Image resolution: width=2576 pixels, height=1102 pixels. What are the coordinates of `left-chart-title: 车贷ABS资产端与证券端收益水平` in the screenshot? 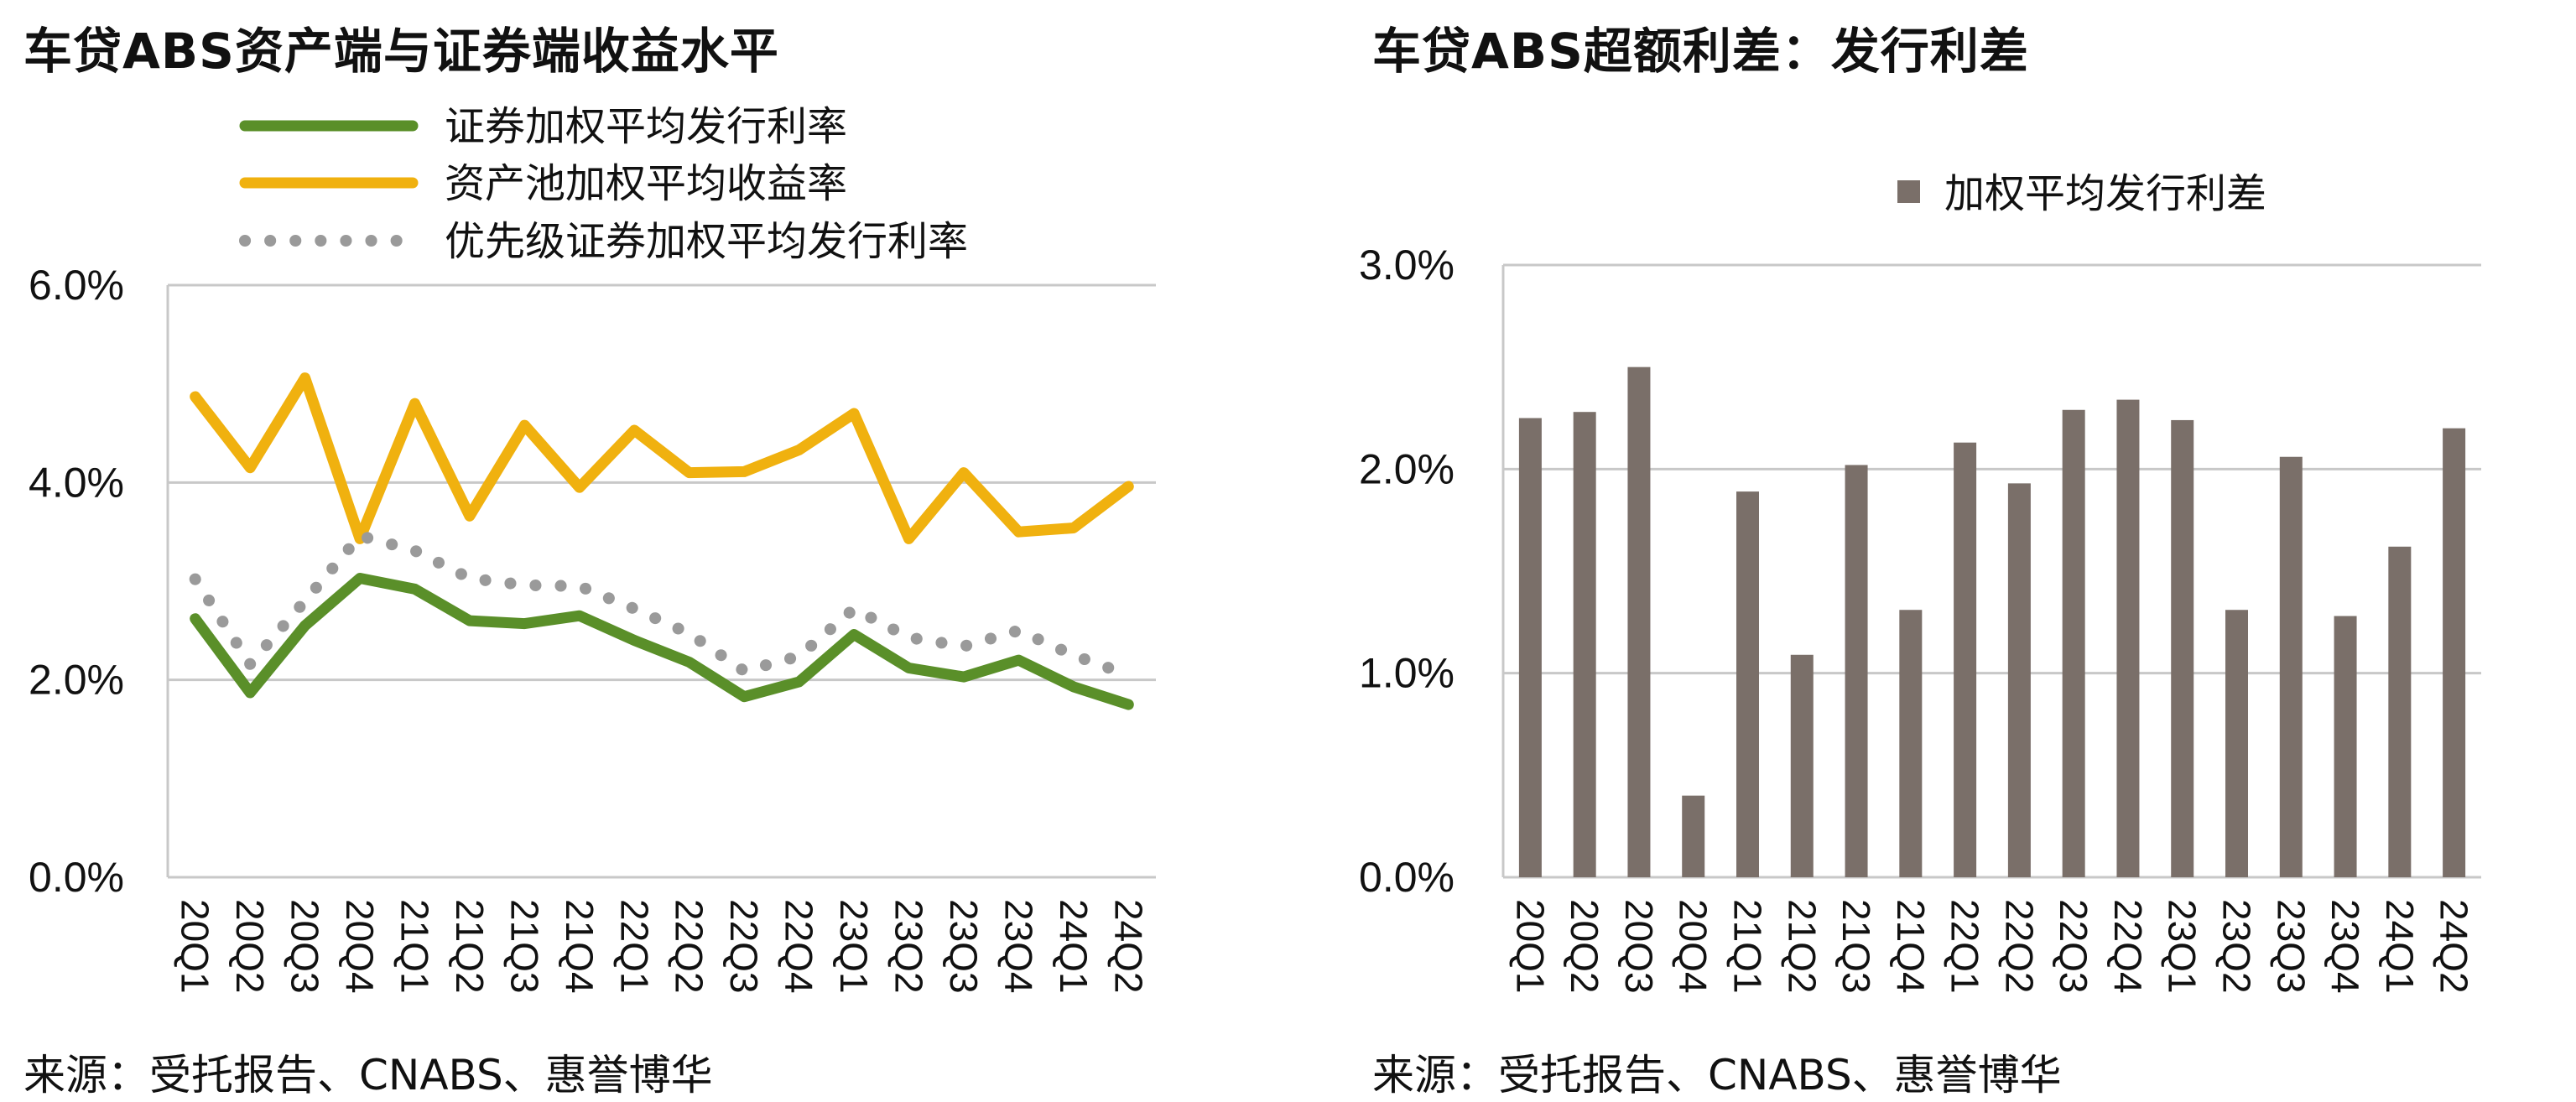 It's located at (401, 51).